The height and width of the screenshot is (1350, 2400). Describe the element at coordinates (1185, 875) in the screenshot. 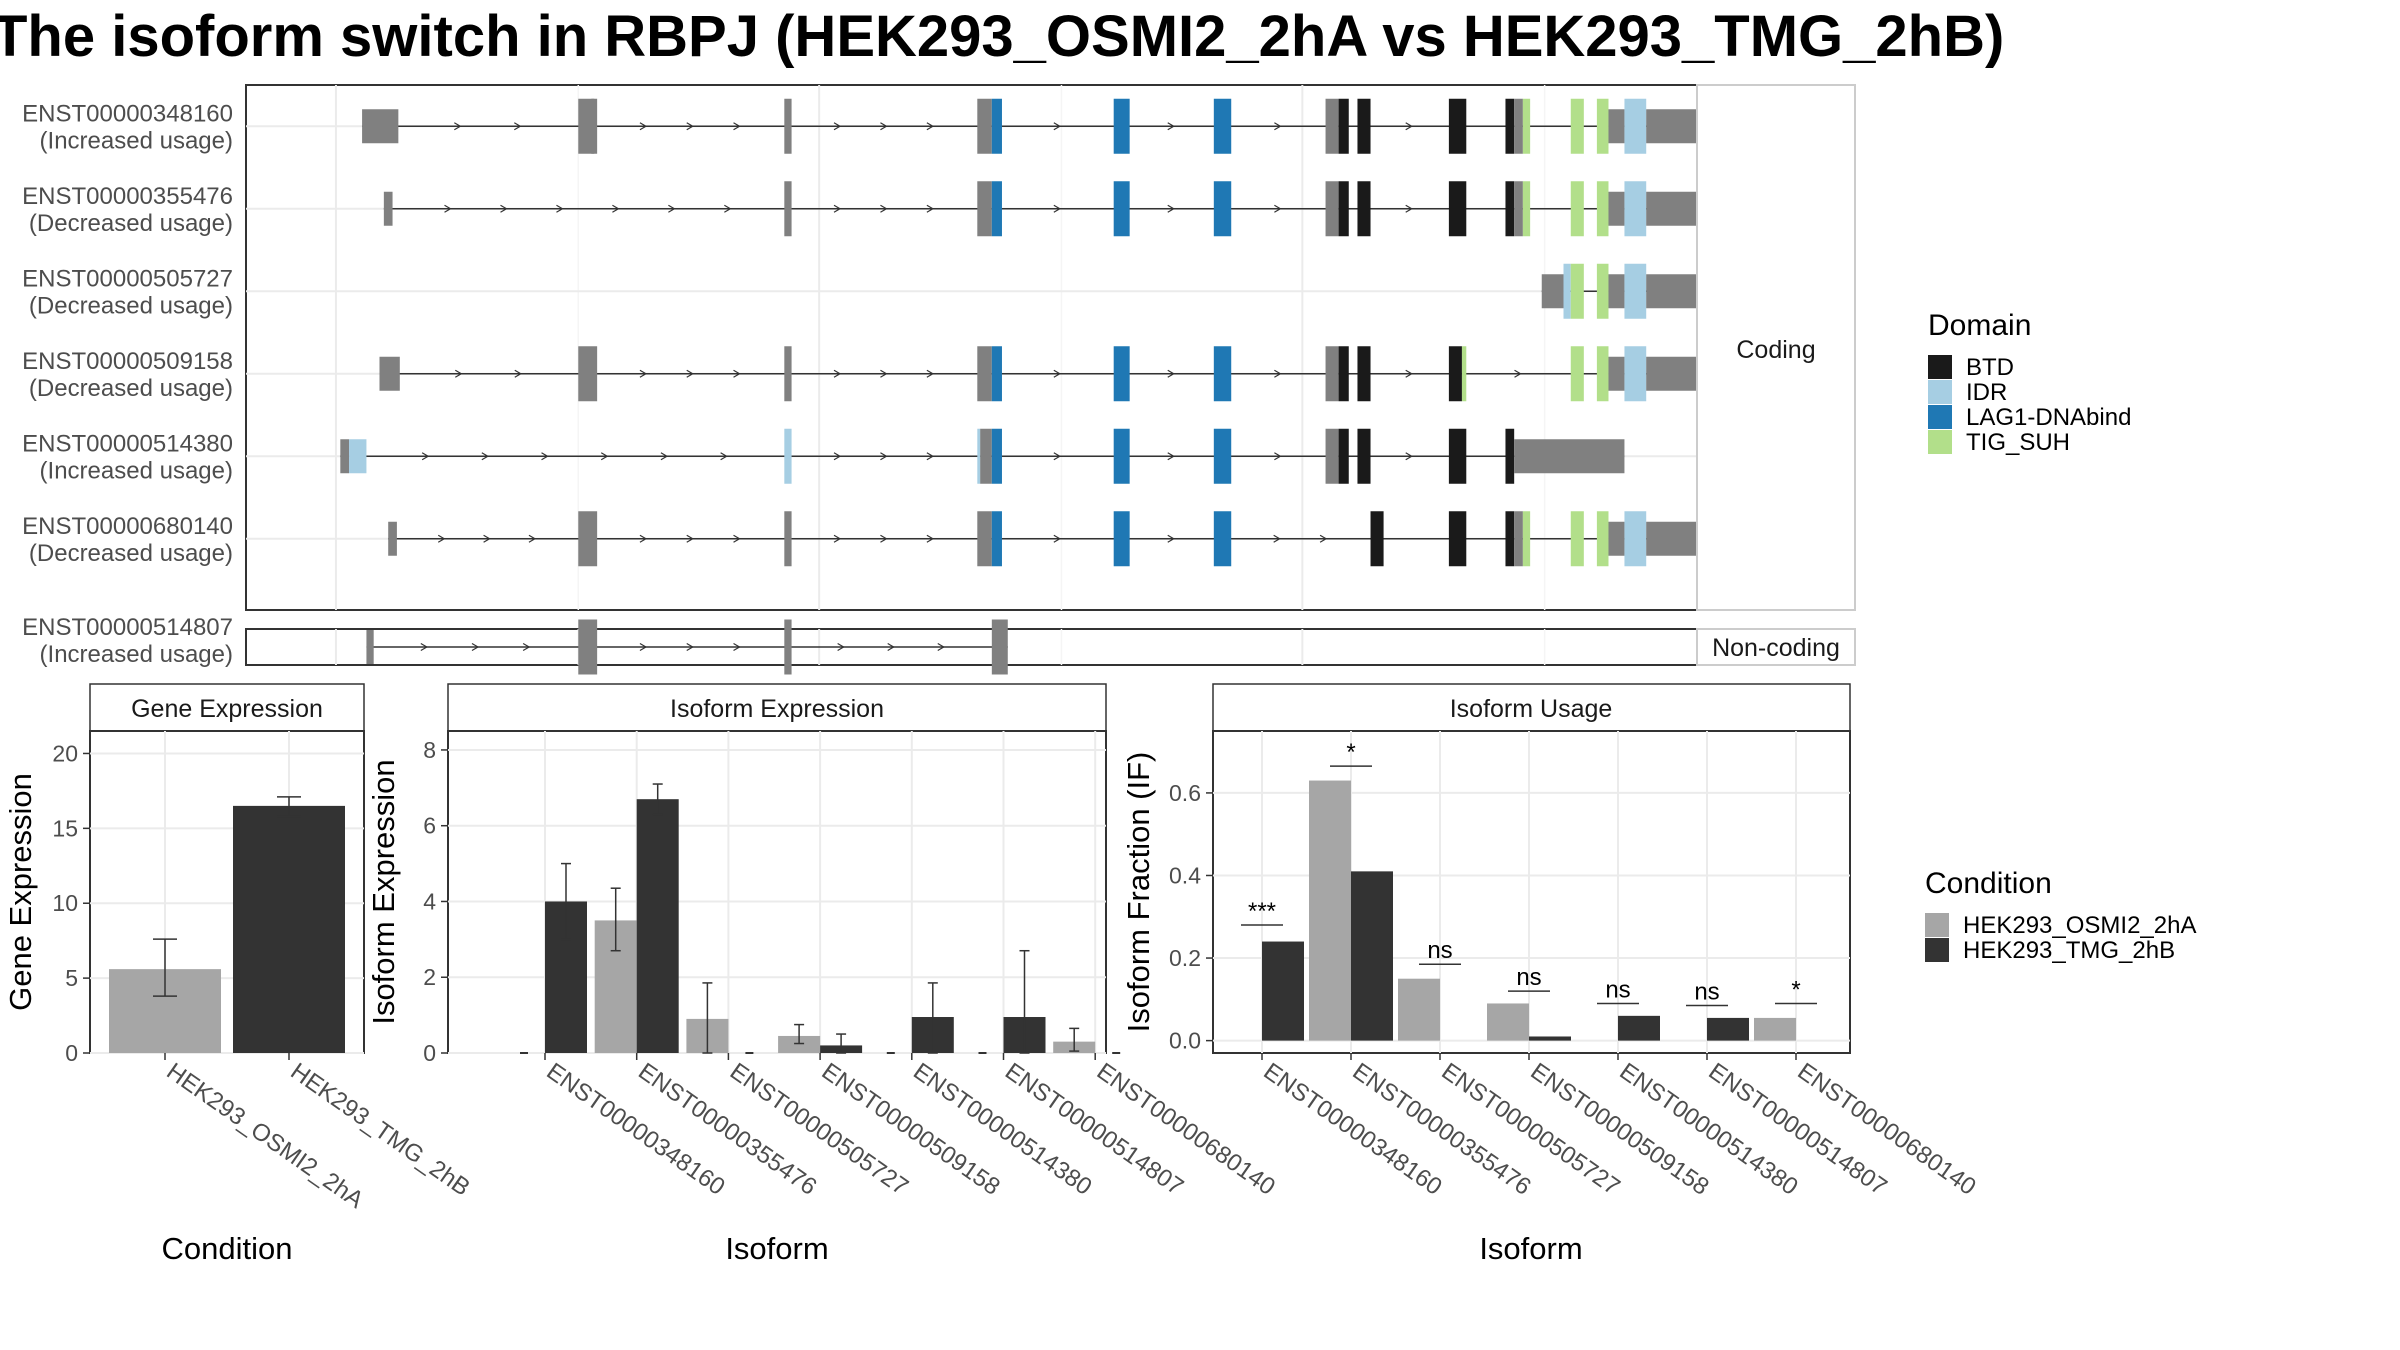

I see `y-tick-label: 0.4` at that location.